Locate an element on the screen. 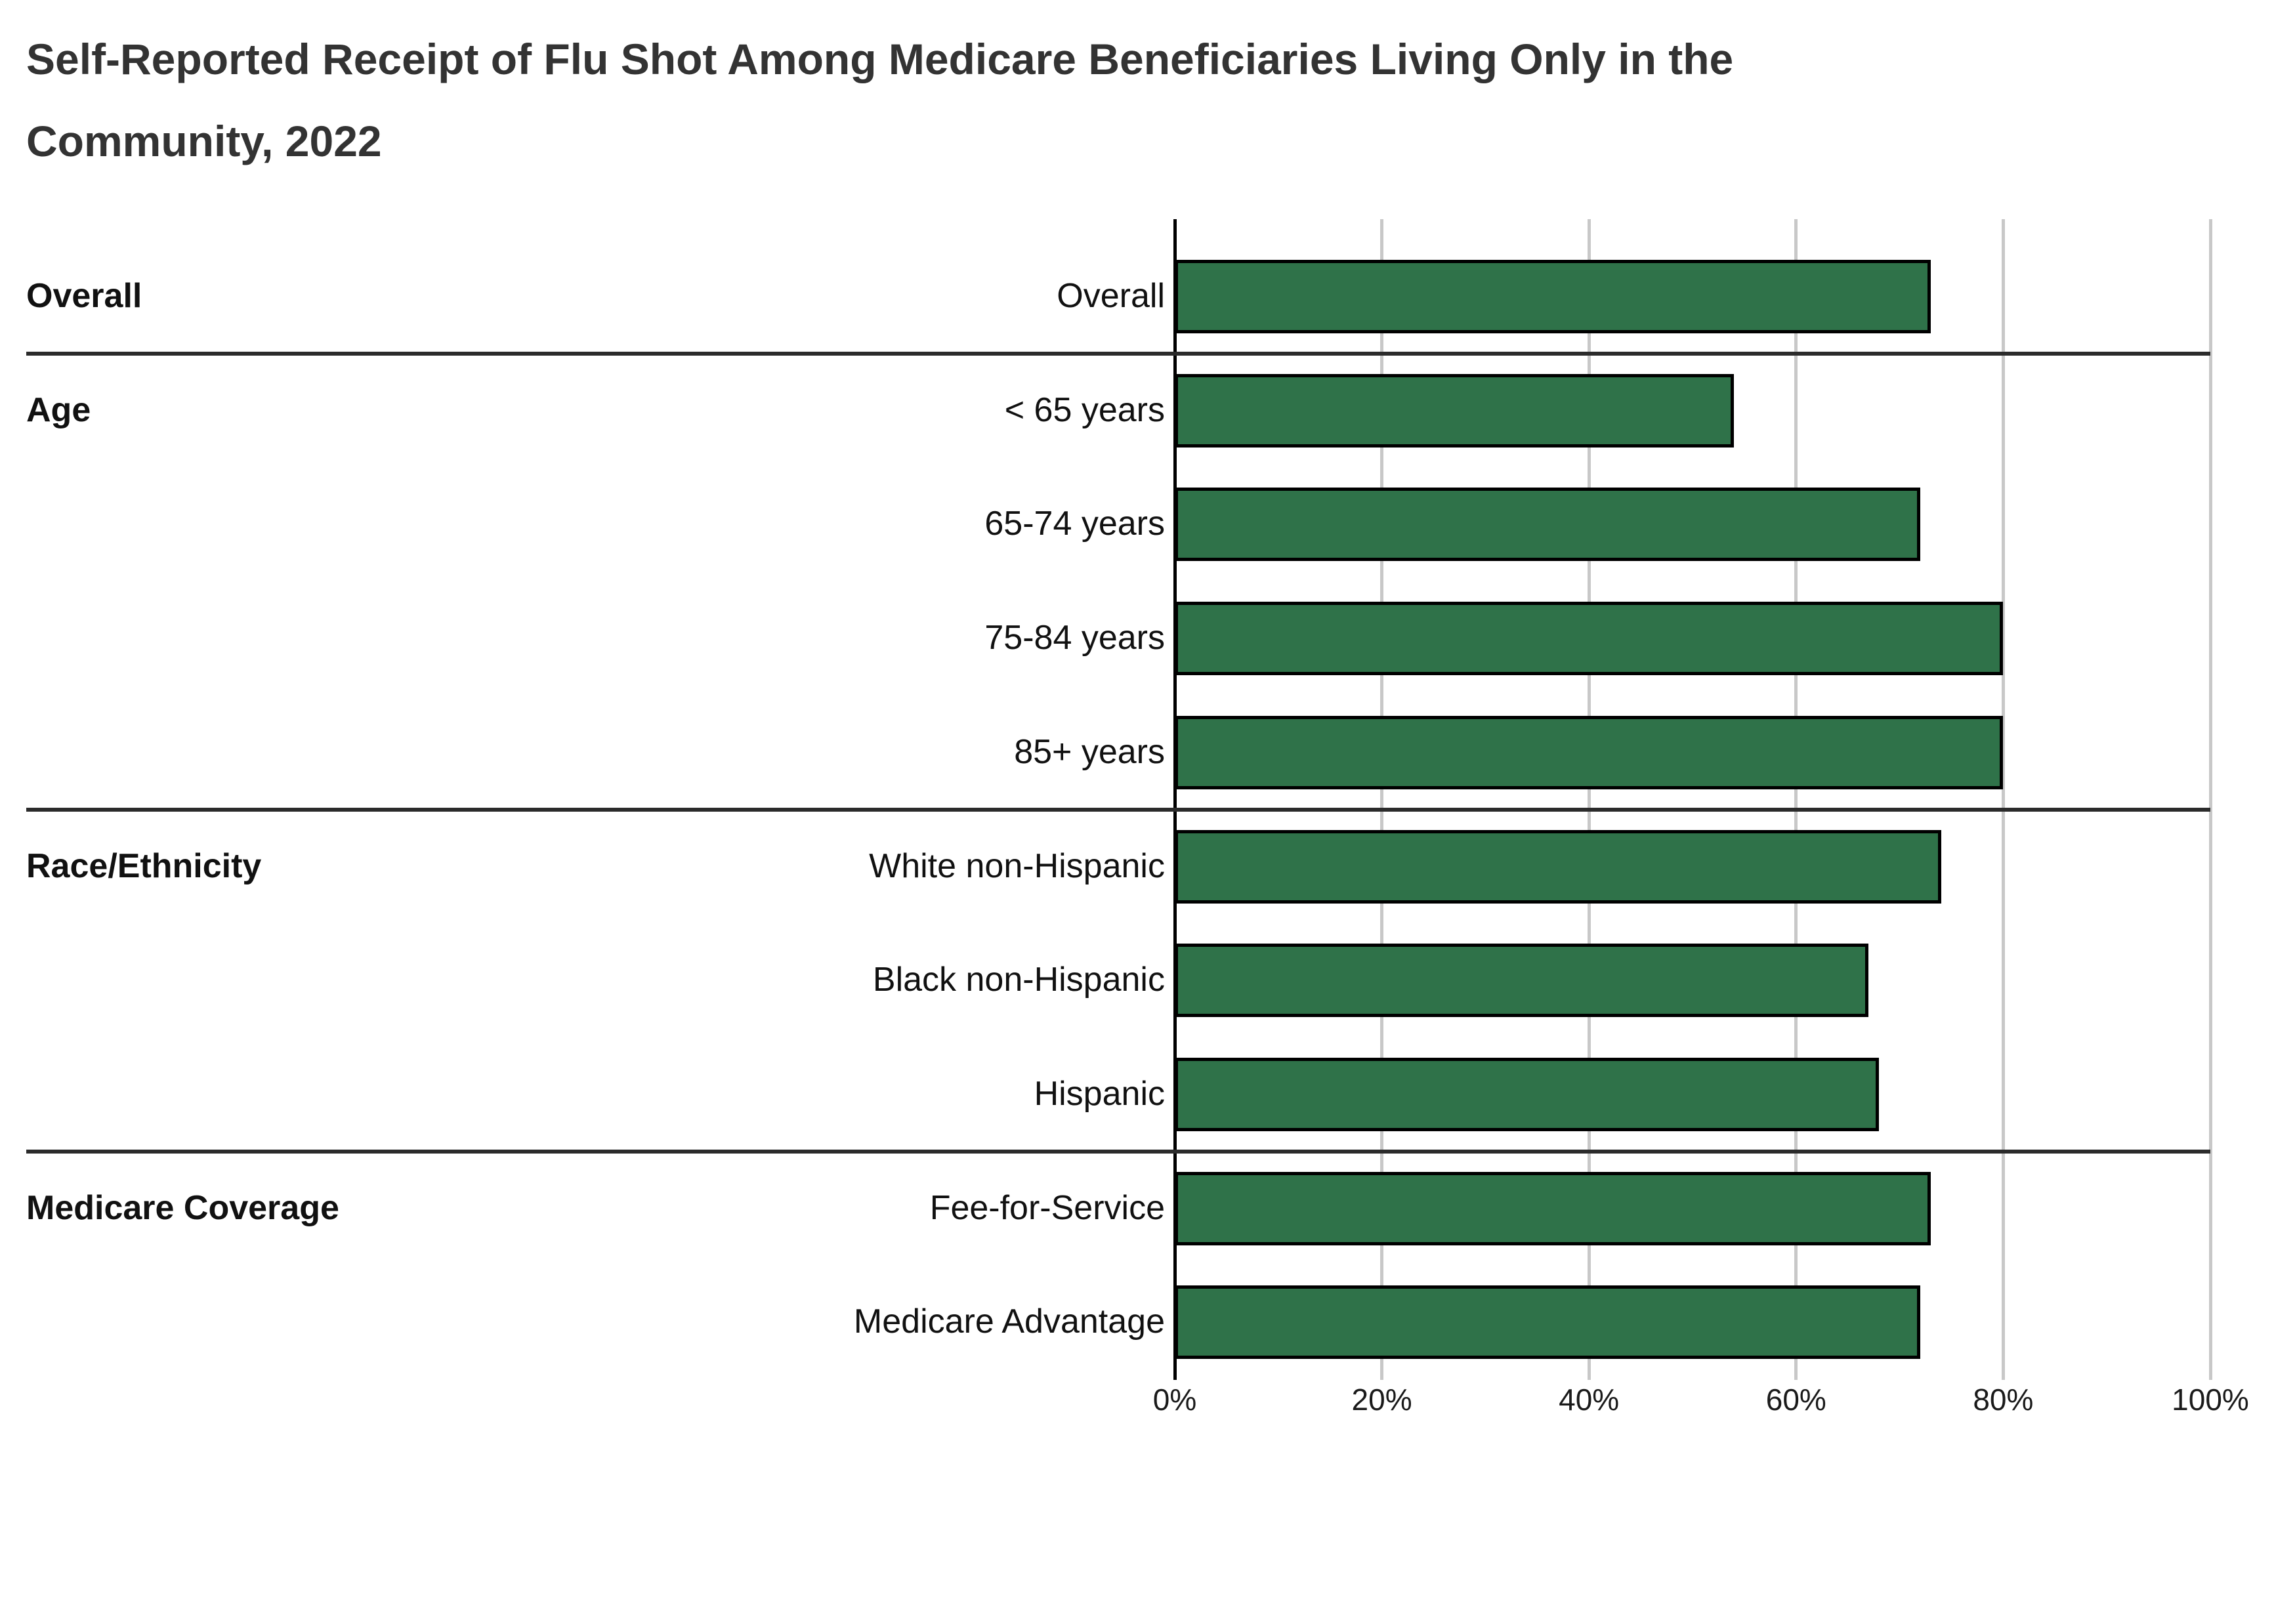 This screenshot has width=2274, height=1624. bar-85-years is located at coordinates (1589, 752).